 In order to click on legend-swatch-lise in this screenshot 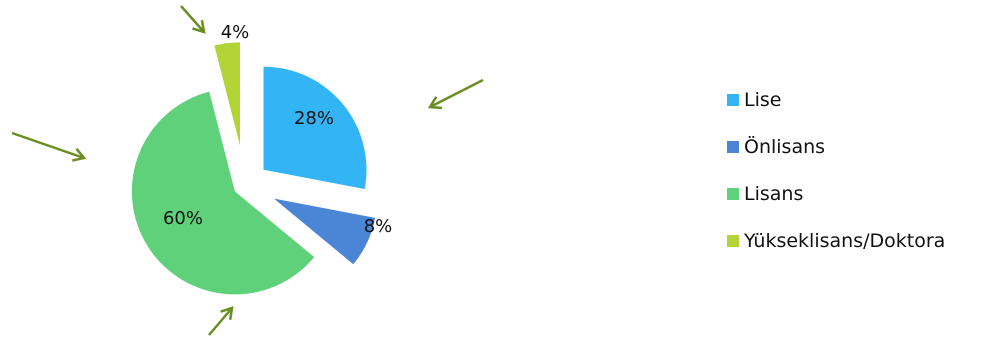, I will do `click(733, 100)`.